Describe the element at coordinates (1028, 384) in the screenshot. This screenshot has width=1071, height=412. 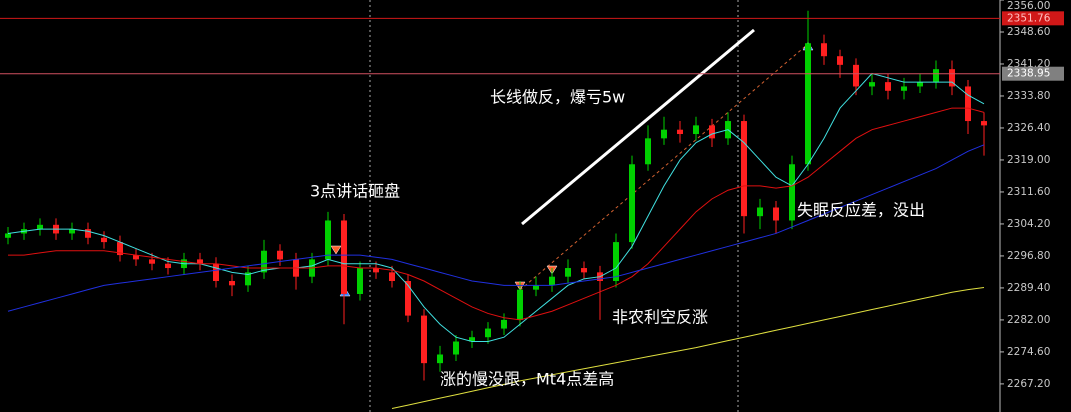
I see `y-tick-label: 2267.20` at that location.